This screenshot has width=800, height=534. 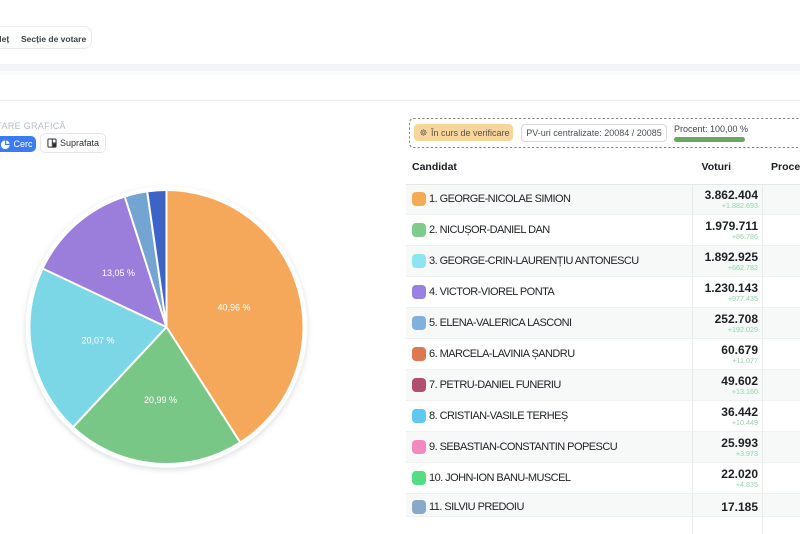 I want to click on svg-text: 20,99 %, so click(x=160, y=400).